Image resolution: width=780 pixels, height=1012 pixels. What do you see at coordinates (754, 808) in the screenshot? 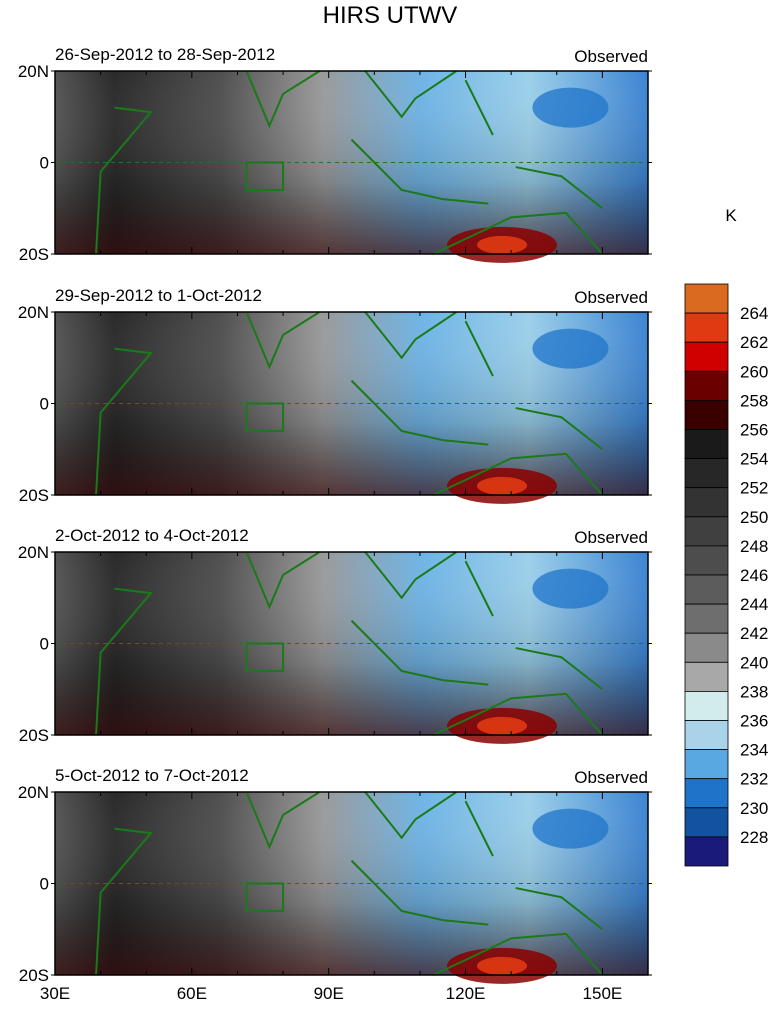
I see `colorbar-label: 230` at bounding box center [754, 808].